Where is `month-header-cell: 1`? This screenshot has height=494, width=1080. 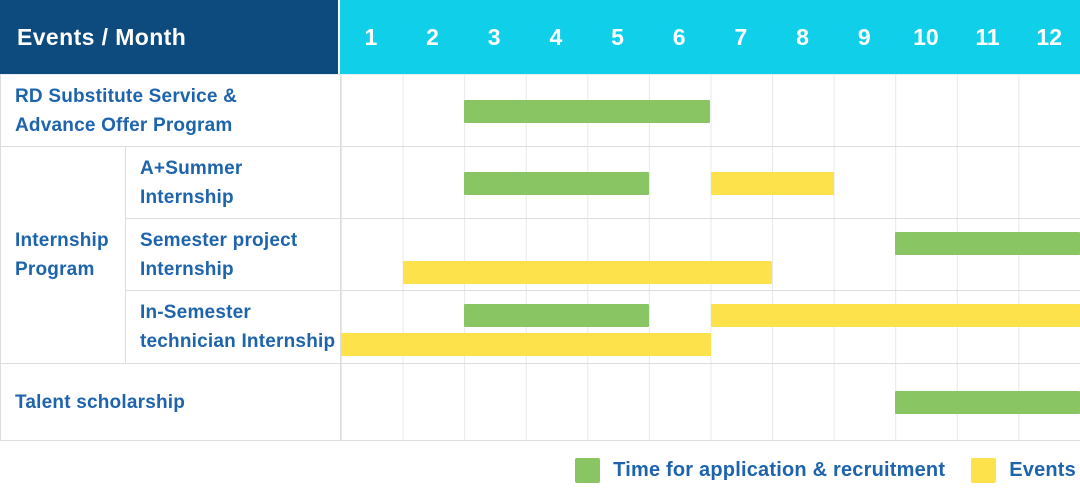 month-header-cell: 1 is located at coordinates (371, 36).